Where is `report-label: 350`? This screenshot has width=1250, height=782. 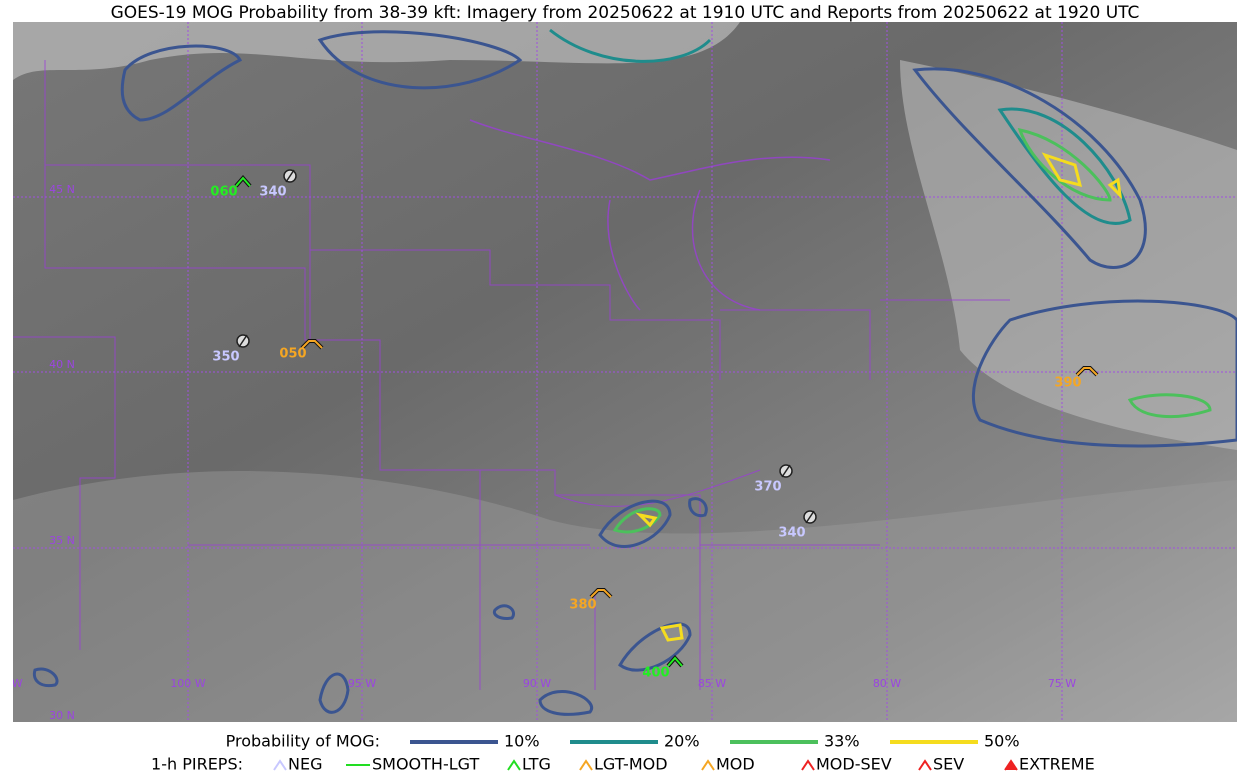 report-label: 350 is located at coordinates (225, 357).